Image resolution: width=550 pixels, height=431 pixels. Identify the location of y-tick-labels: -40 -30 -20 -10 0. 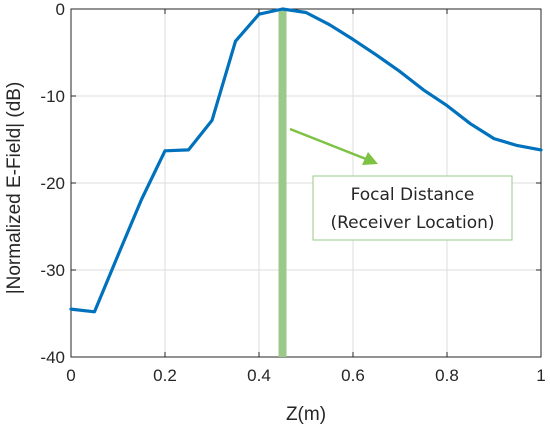
(52, 183).